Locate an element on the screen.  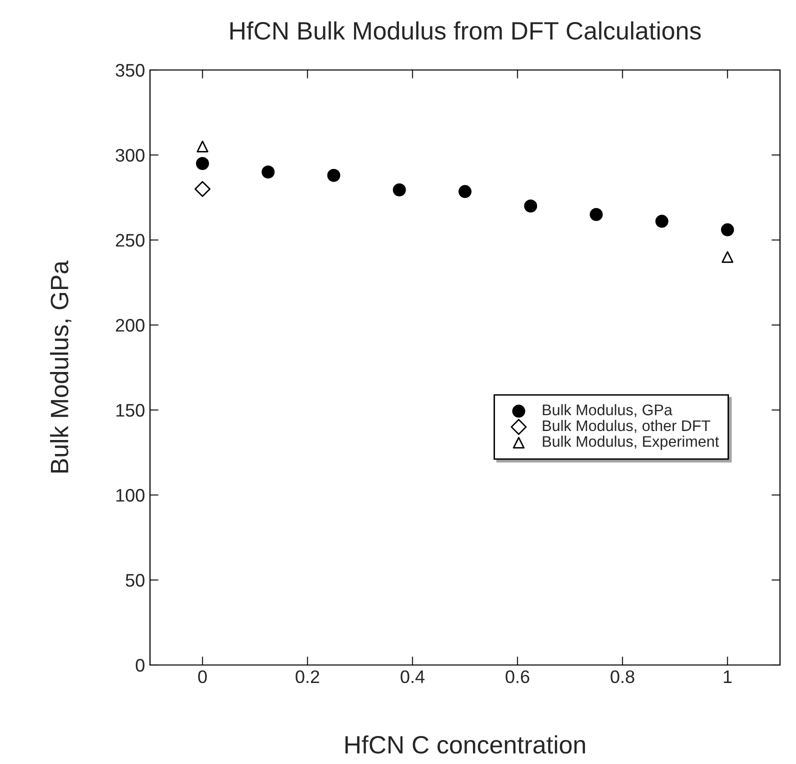
x-tick-label: 0.4 is located at coordinates (412, 677).